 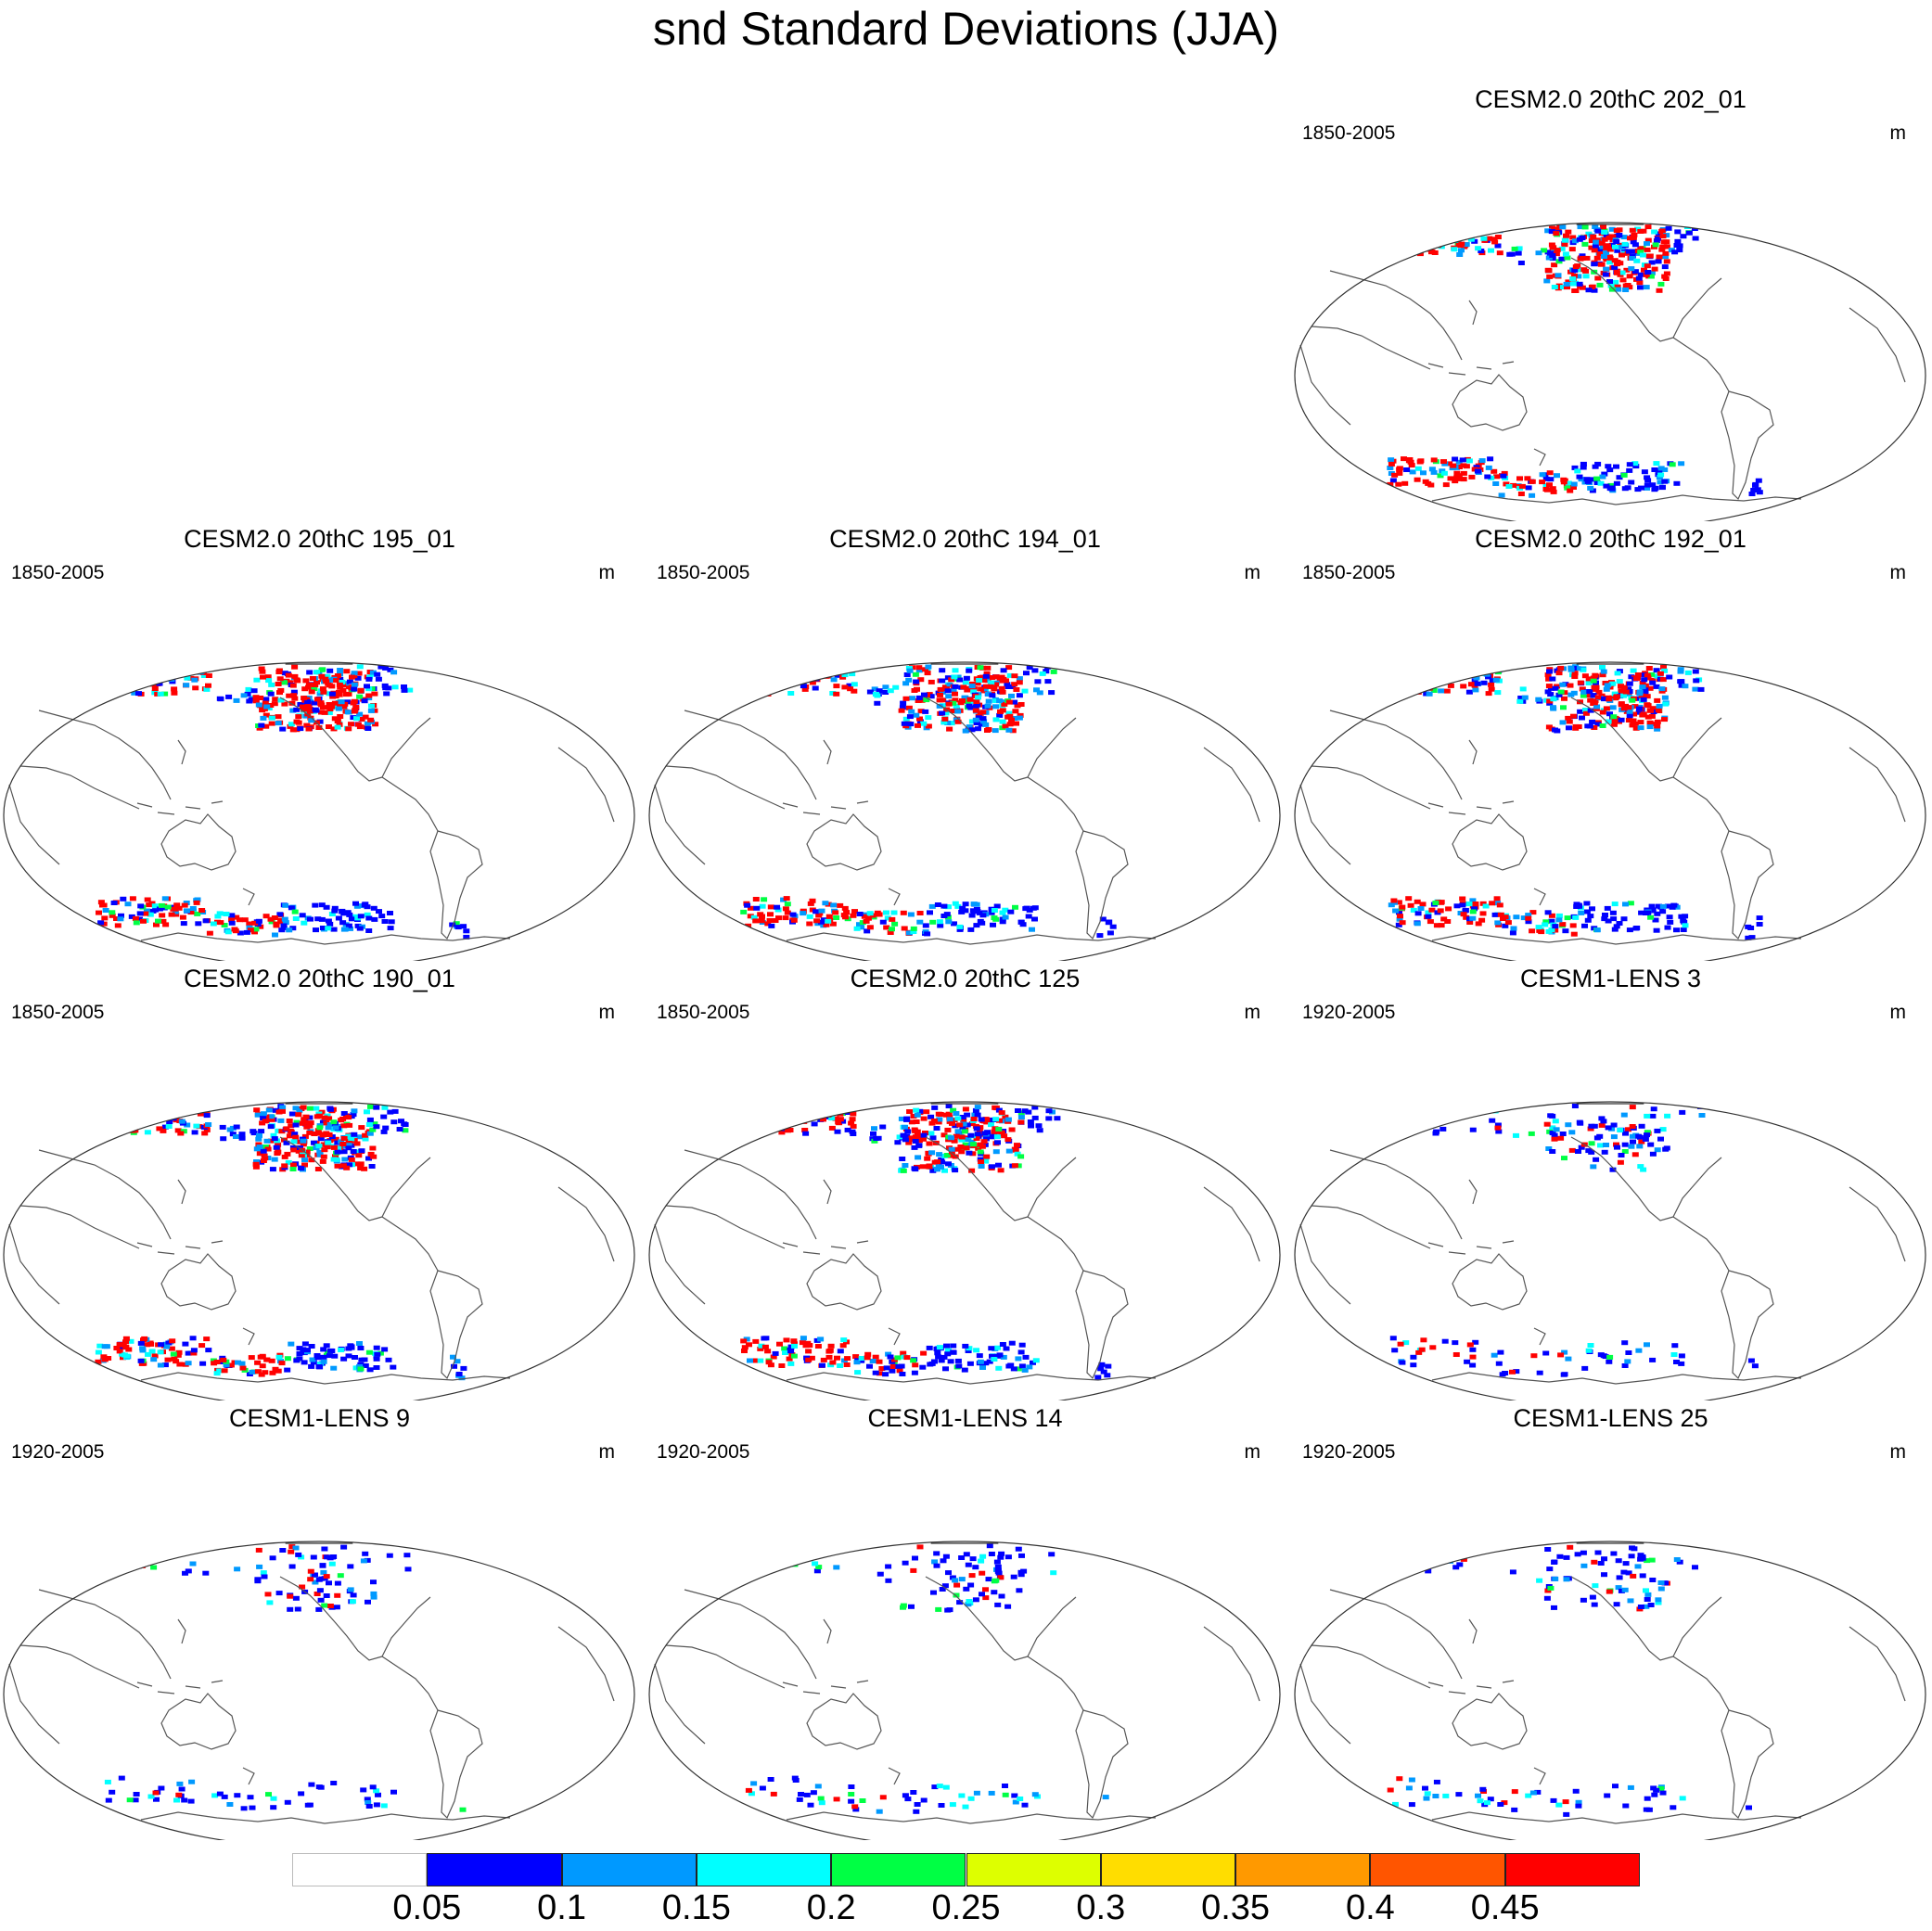 What do you see at coordinates (965, 979) in the screenshot?
I see `panel-title: CESM2.0 20thC 125` at bounding box center [965, 979].